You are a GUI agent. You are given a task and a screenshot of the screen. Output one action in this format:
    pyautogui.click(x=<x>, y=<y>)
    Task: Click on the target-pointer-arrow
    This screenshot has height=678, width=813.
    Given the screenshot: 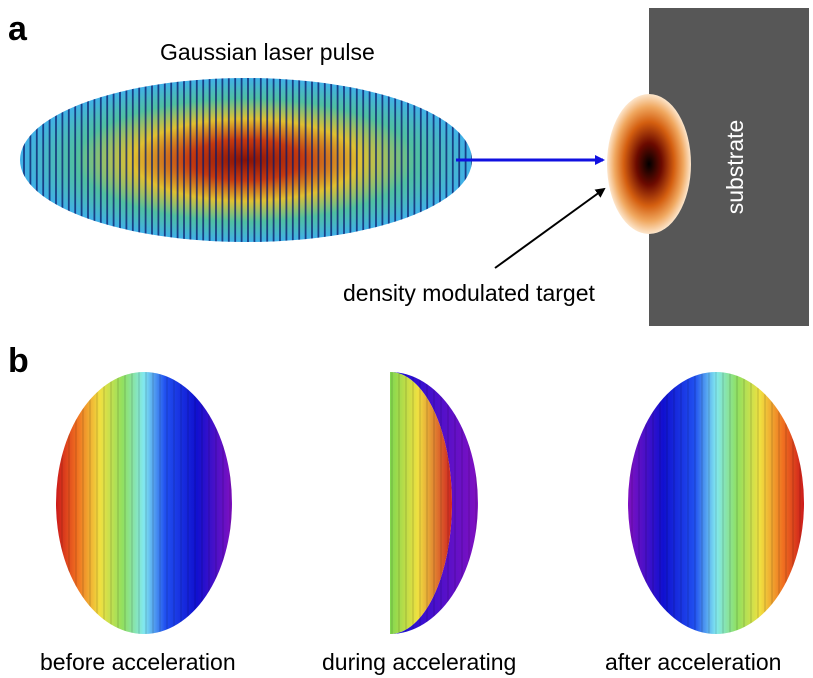 What is the action you would take?
    pyautogui.click(x=550, y=228)
    